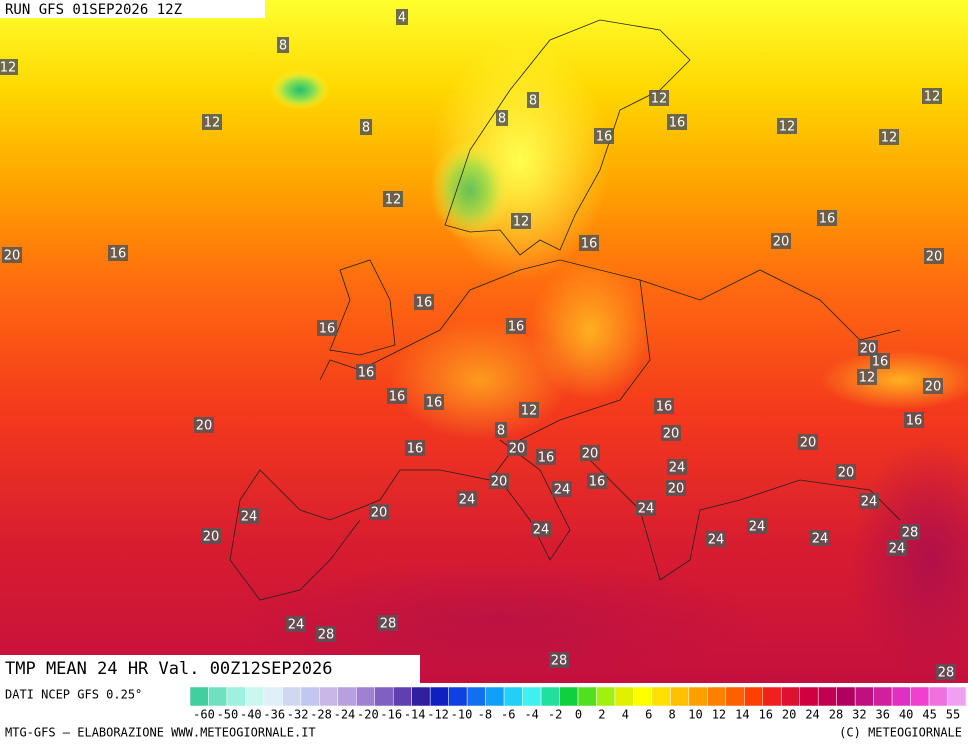 The image size is (968, 749). What do you see at coordinates (625, 715) in the screenshot?
I see `scale-label: 4` at bounding box center [625, 715].